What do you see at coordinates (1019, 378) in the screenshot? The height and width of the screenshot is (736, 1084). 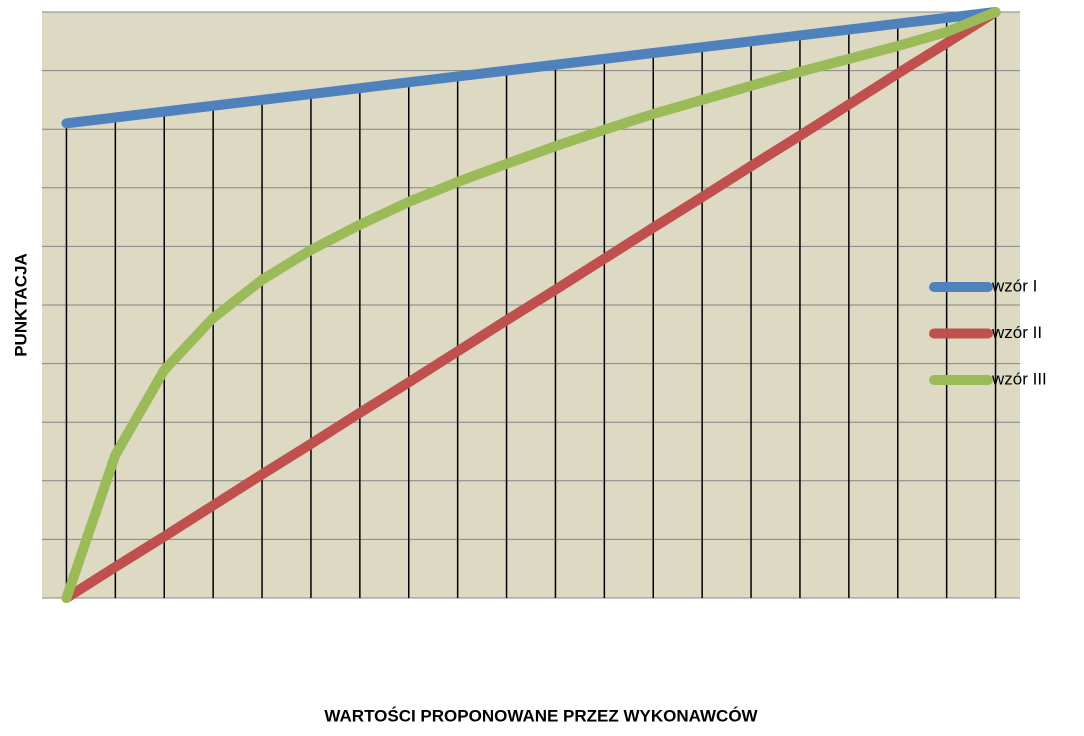 I see `legend-label: wzór III` at bounding box center [1019, 378].